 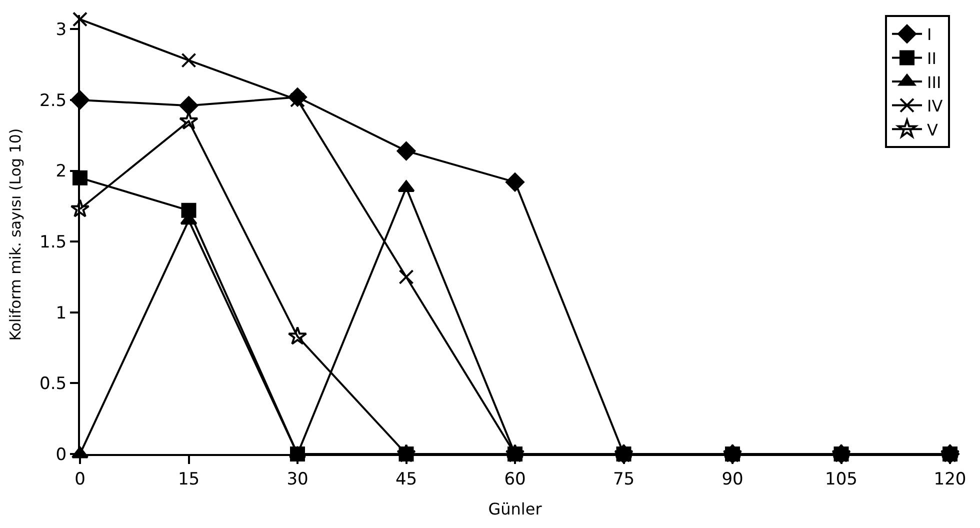 I want to click on x-tick-label: 60, so click(x=515, y=479).